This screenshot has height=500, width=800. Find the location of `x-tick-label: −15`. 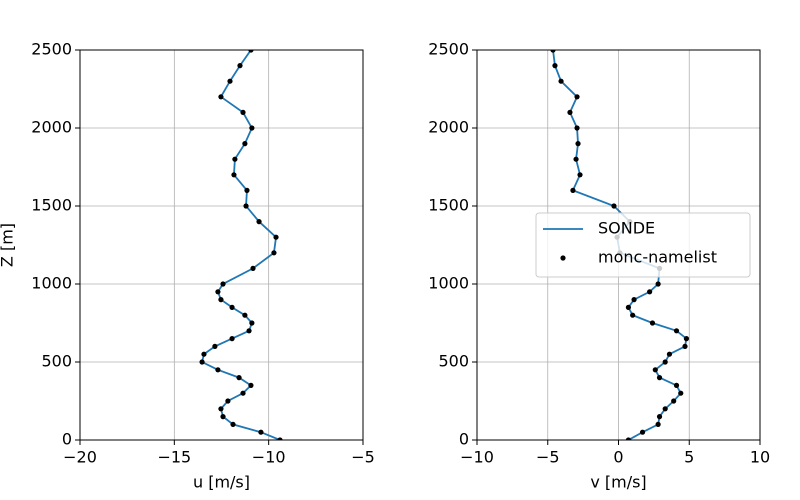

x-tick-label: −15 is located at coordinates (174, 457).